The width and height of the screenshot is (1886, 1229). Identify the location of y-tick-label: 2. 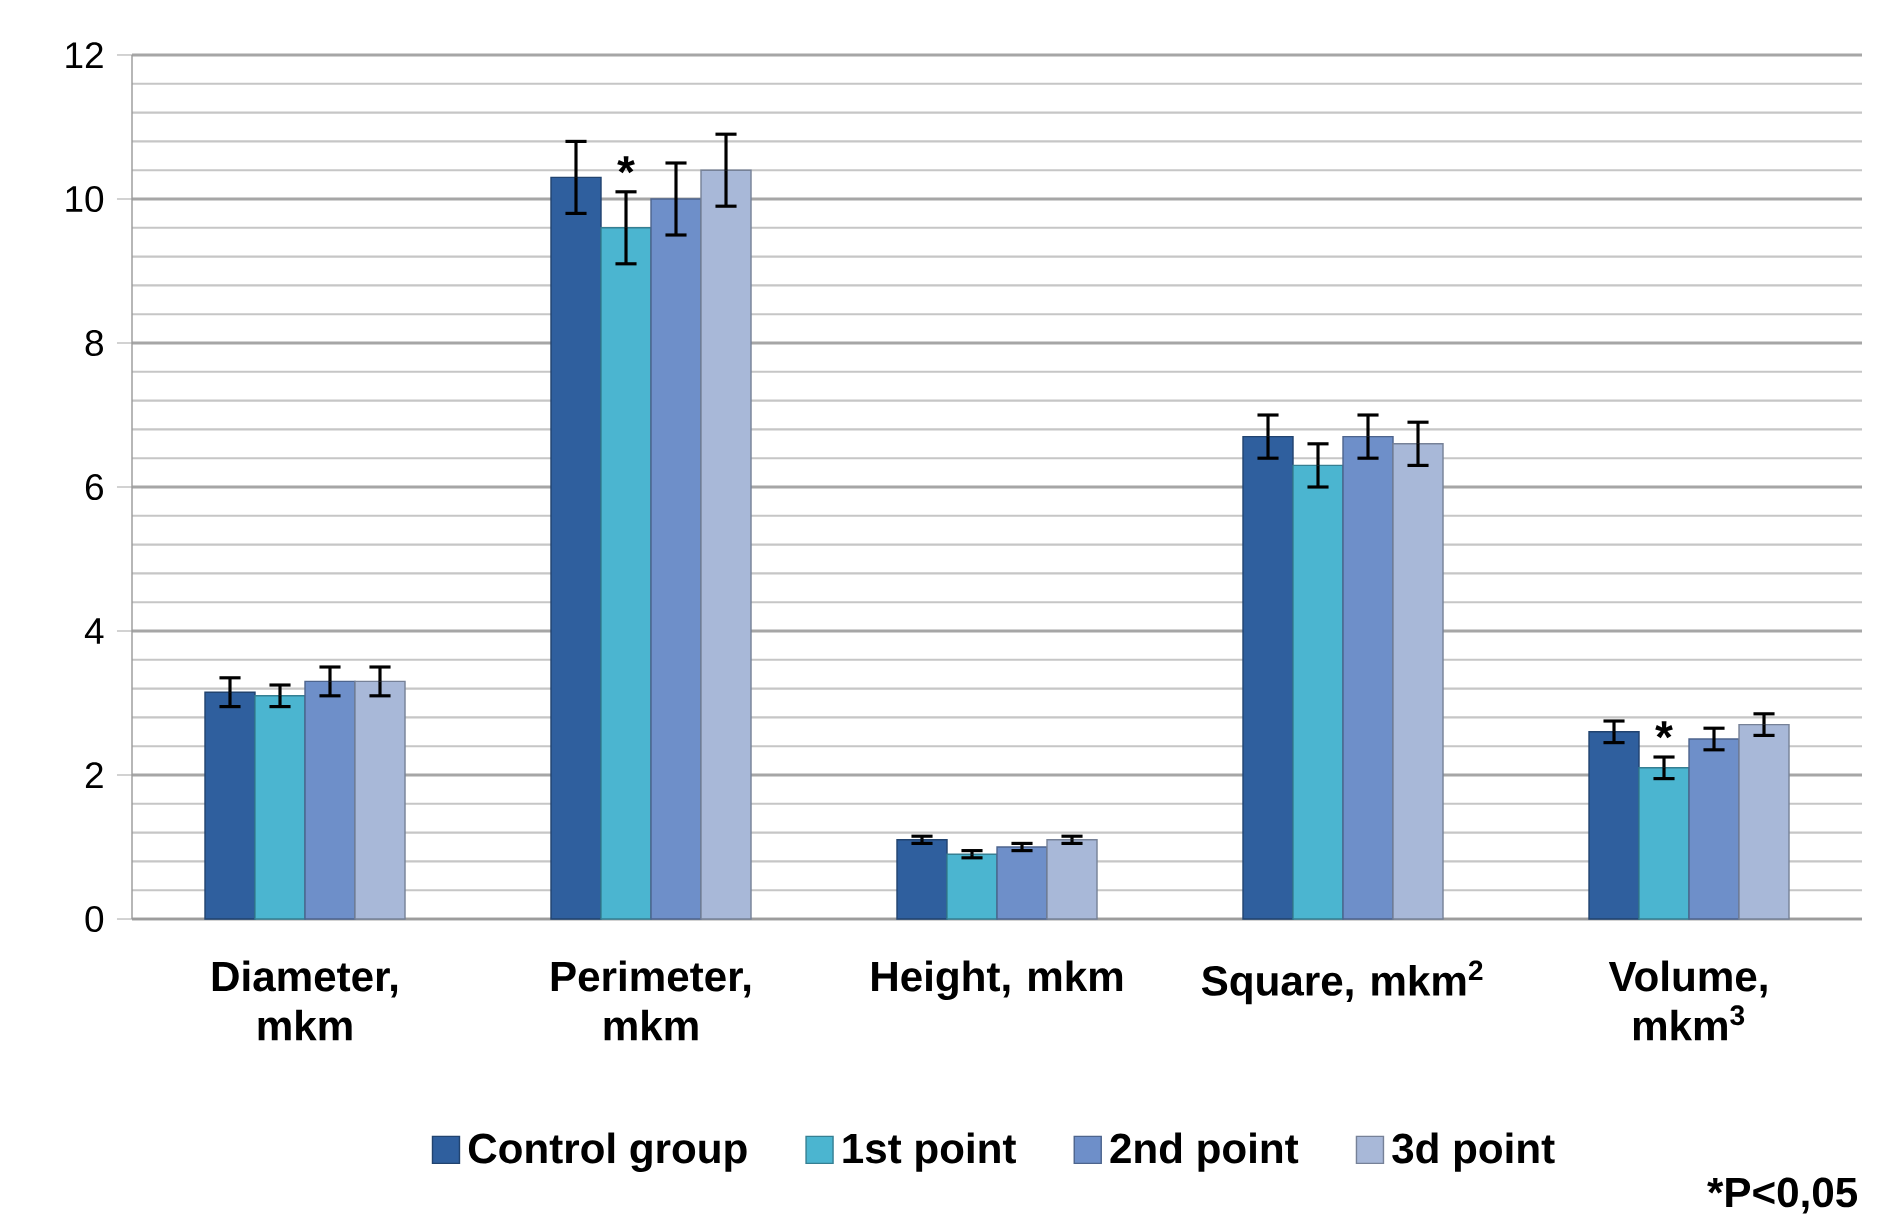
(94, 775).